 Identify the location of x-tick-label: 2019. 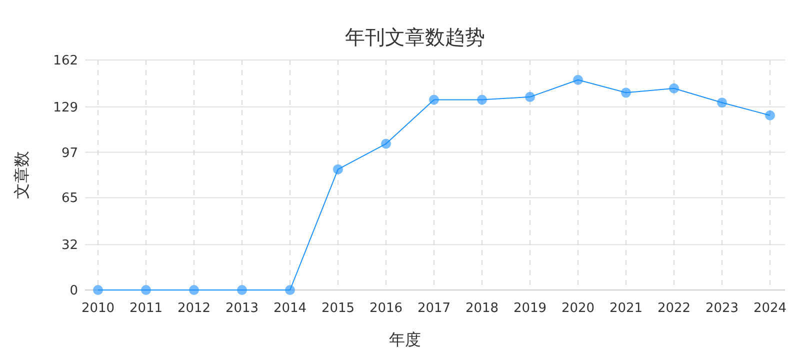
(530, 308).